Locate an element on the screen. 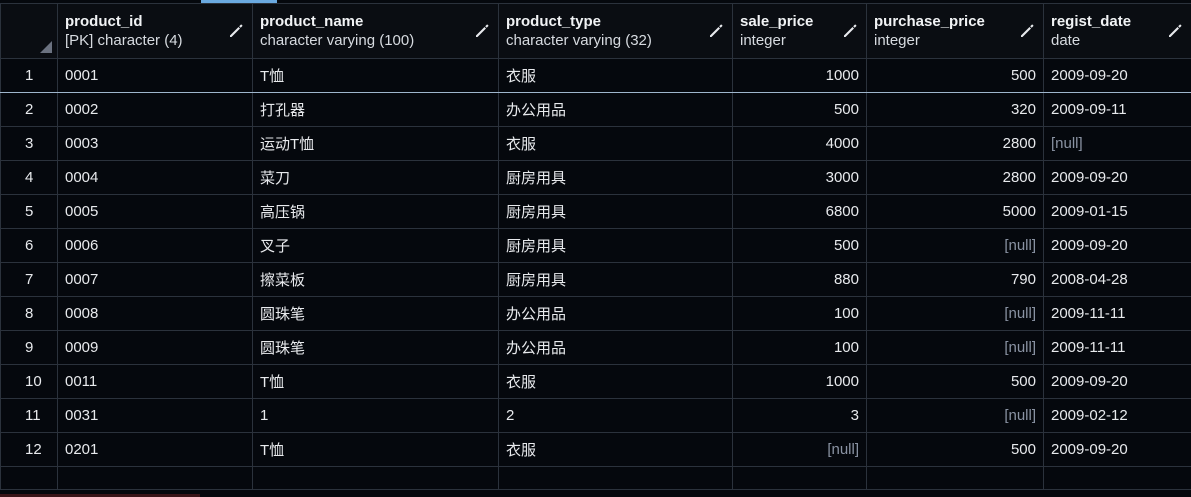 Image resolution: width=1191 pixels, height=497 pixels. column-header-purchase-price: purchase_price integer is located at coordinates (955, 31).